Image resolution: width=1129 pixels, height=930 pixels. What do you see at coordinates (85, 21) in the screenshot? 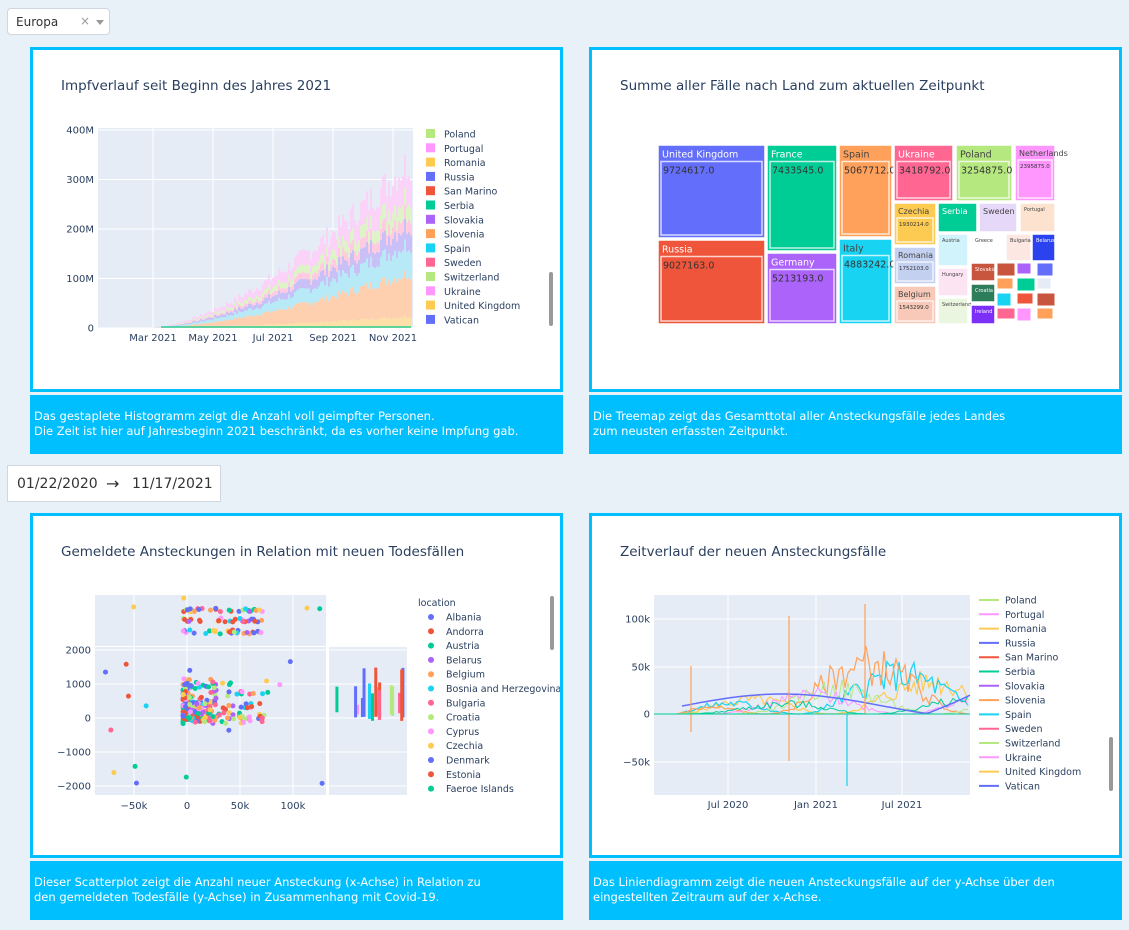
I see `clear-icon: ×` at bounding box center [85, 21].